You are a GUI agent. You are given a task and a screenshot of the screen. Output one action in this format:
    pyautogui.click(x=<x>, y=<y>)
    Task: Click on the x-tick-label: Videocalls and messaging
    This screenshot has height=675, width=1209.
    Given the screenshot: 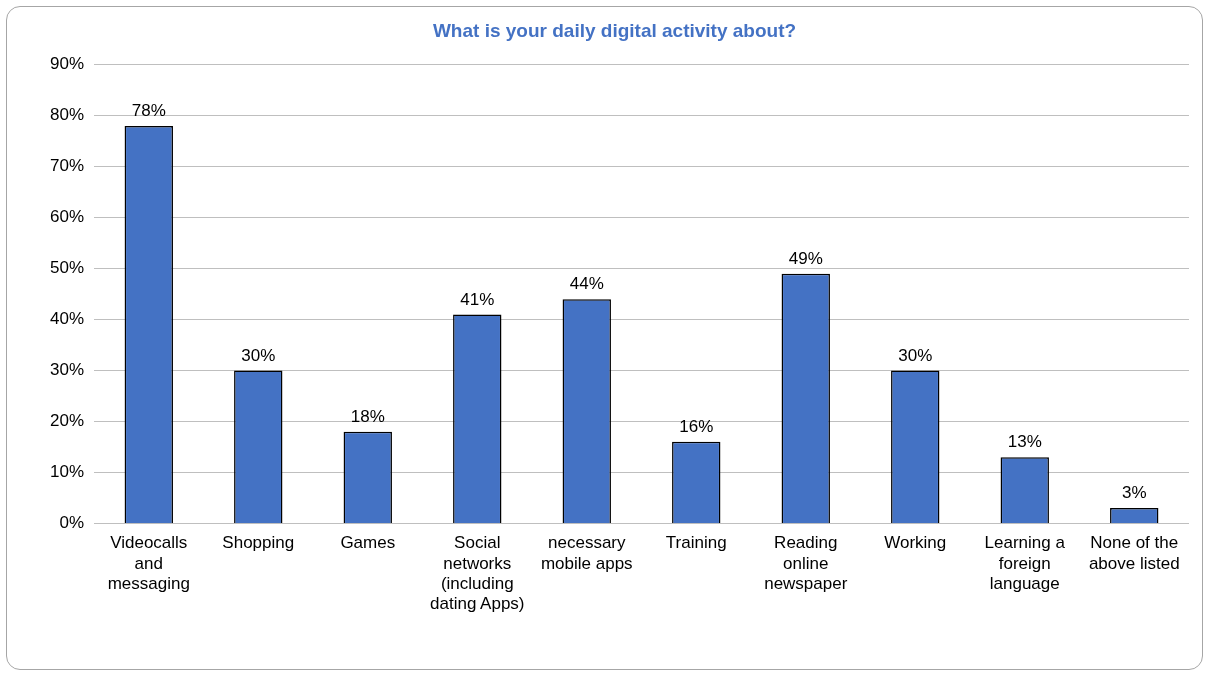 What is the action you would take?
    pyautogui.click(x=148, y=563)
    